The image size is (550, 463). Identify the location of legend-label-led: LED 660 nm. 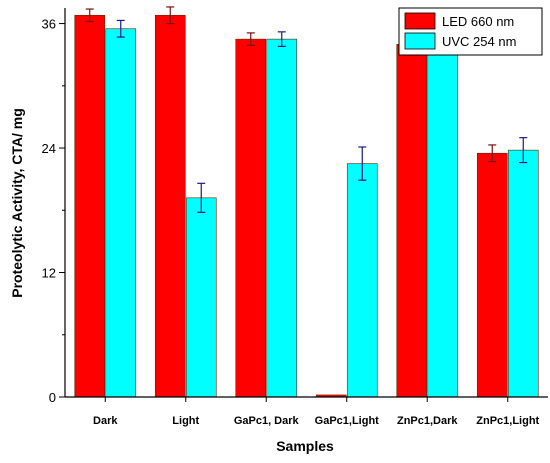
(478, 21).